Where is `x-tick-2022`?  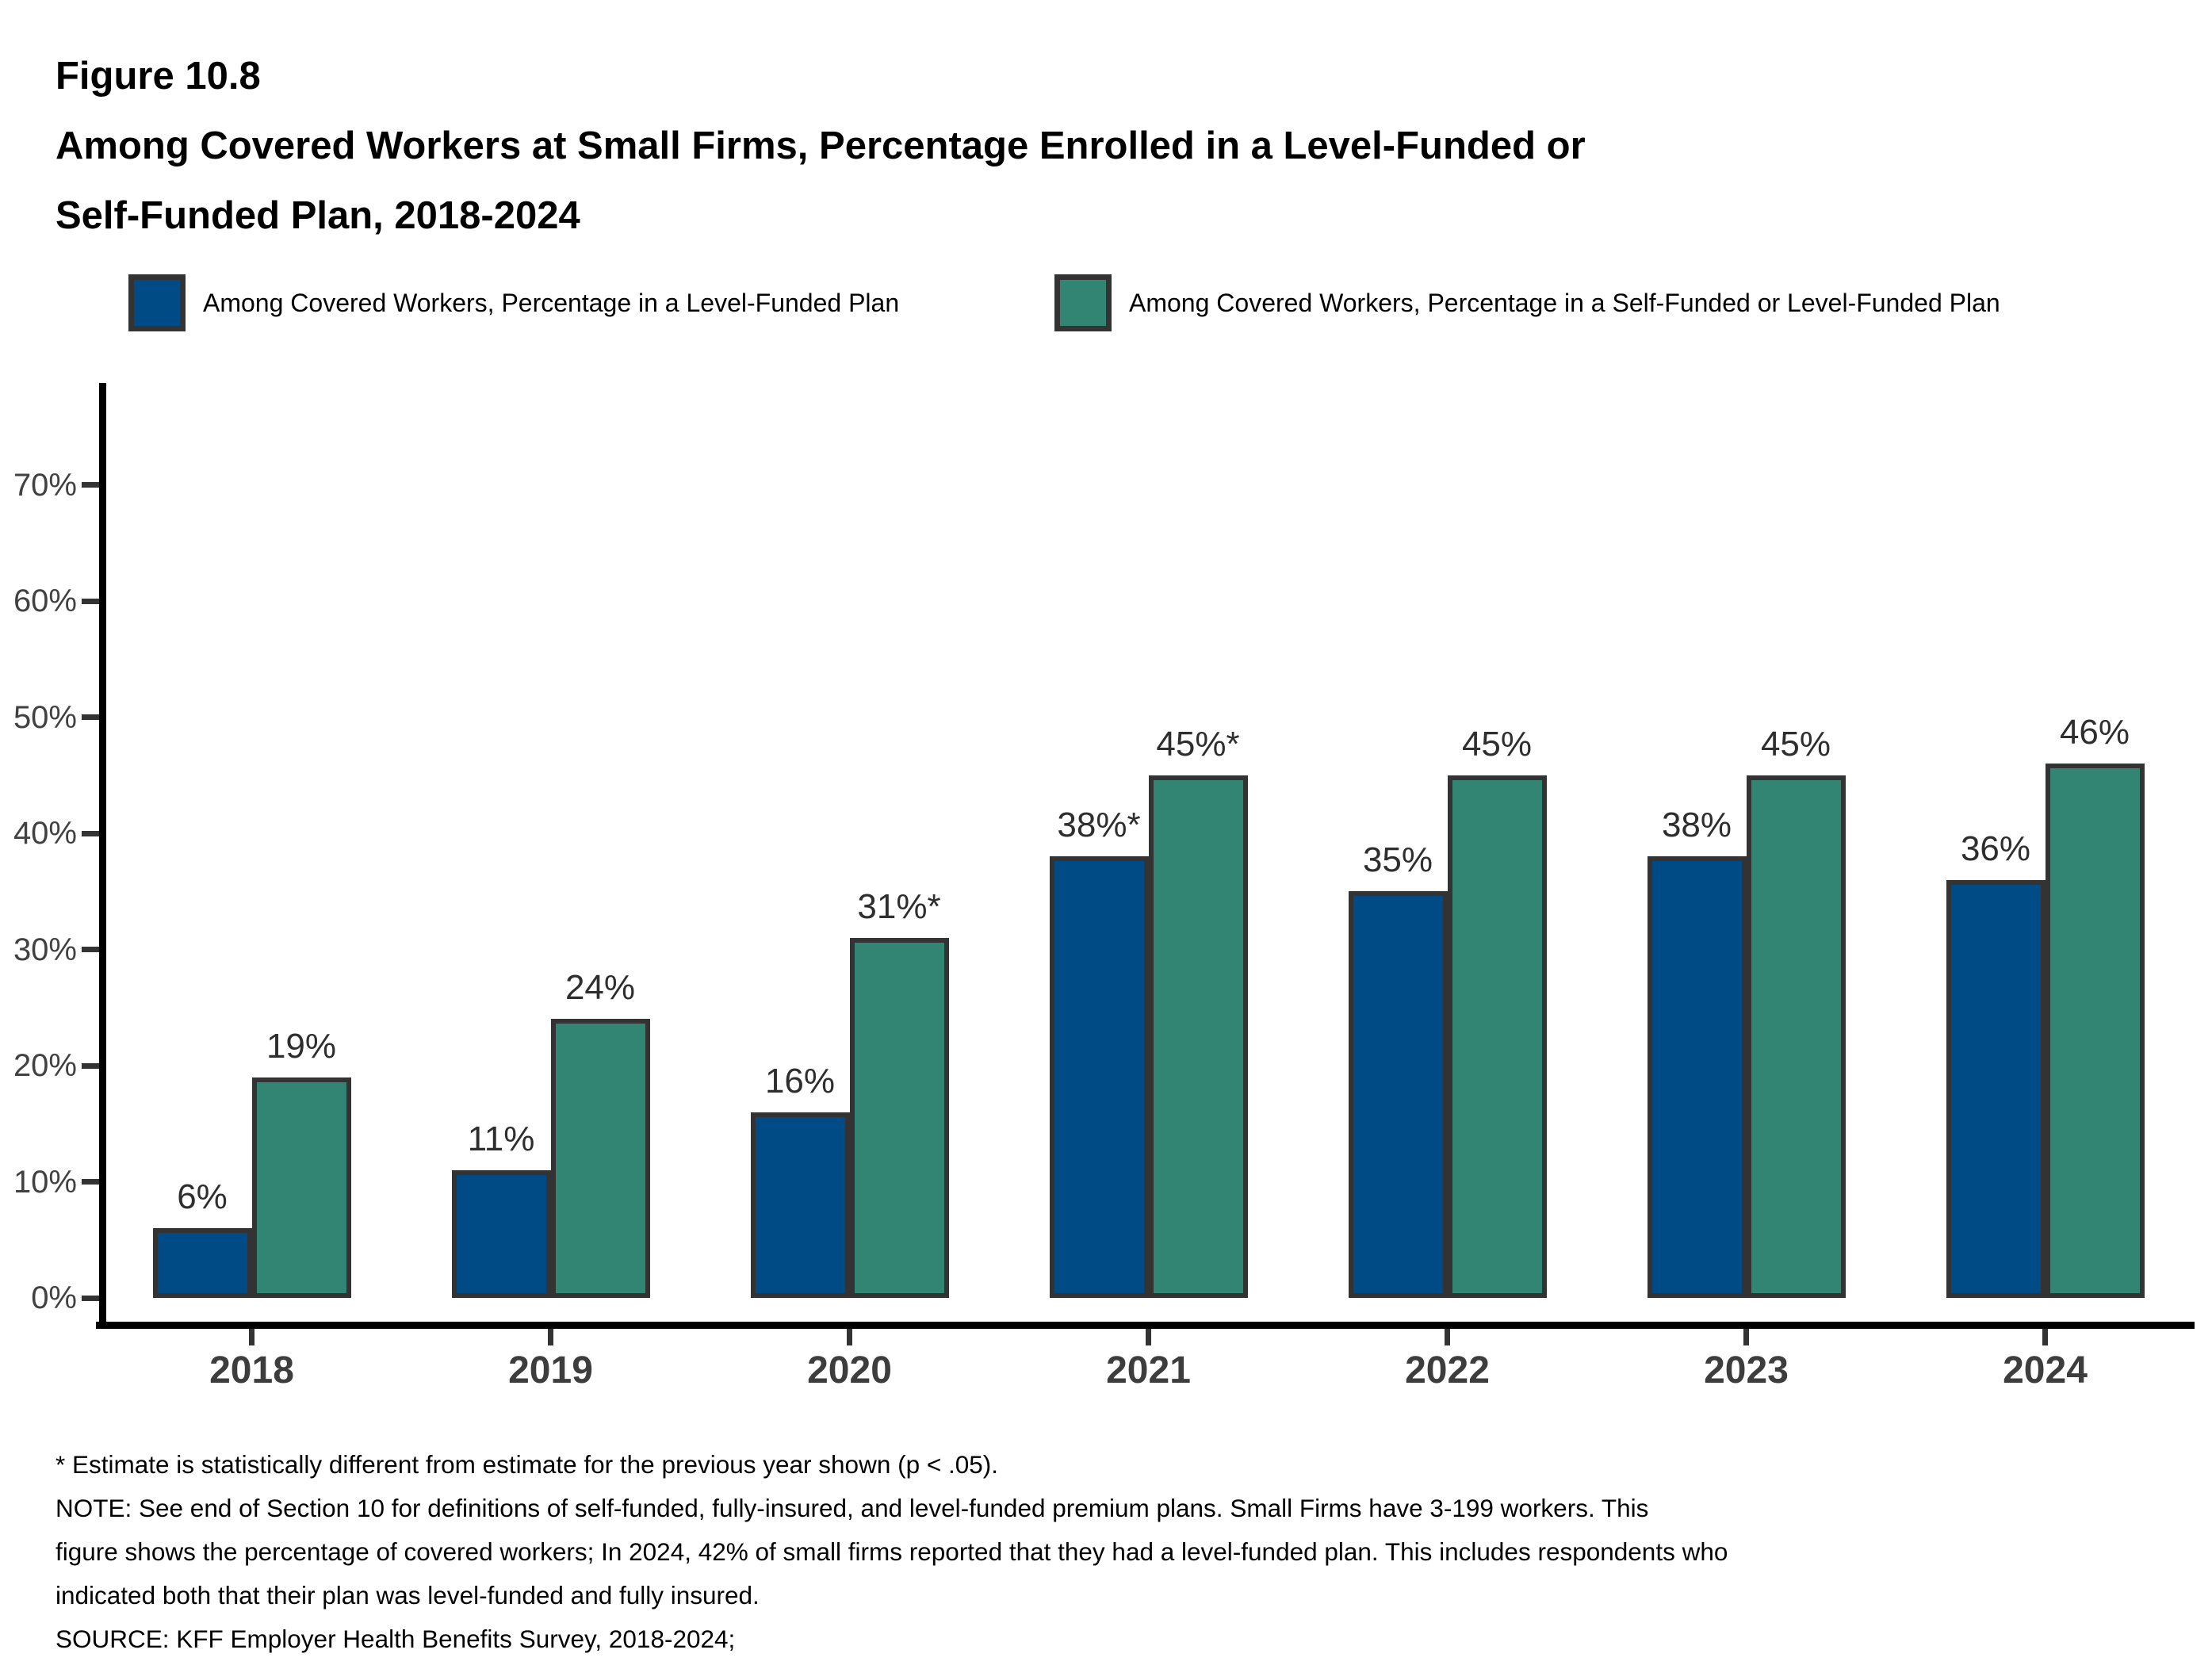 x-tick-2022 is located at coordinates (1447, 1337).